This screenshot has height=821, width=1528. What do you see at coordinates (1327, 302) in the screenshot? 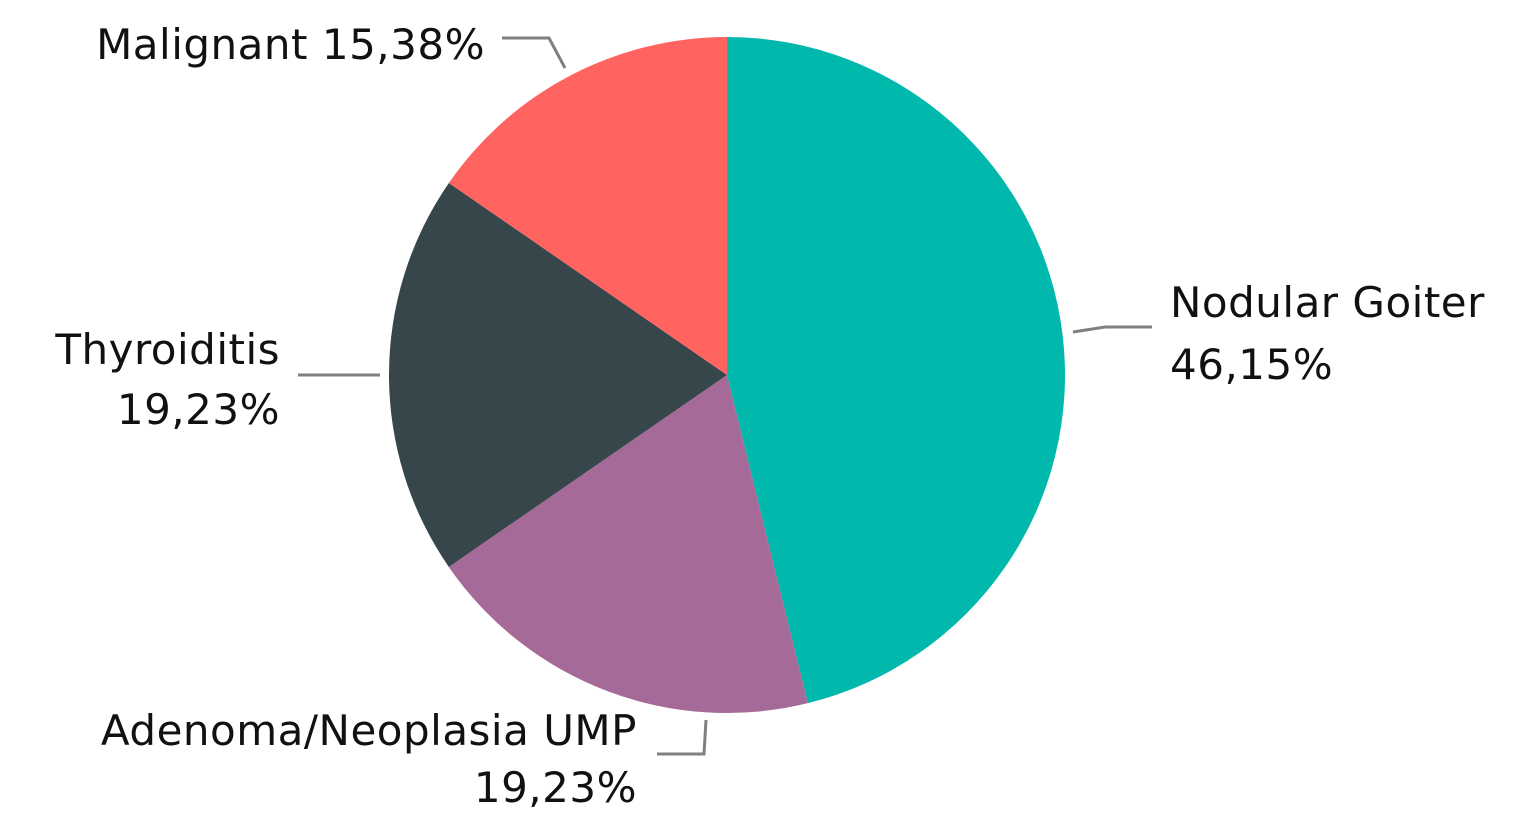
I see `category-label: Nodular Goiter` at bounding box center [1327, 302].